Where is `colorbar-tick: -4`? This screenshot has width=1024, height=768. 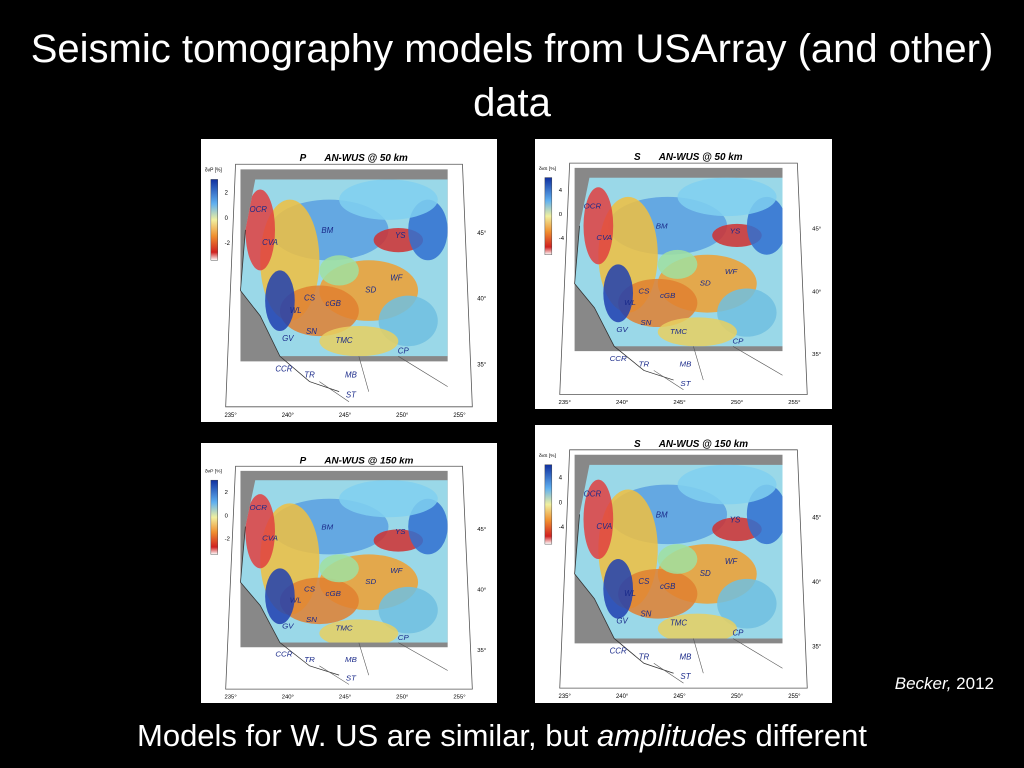
colorbar-tick: -4 is located at coordinates (562, 239).